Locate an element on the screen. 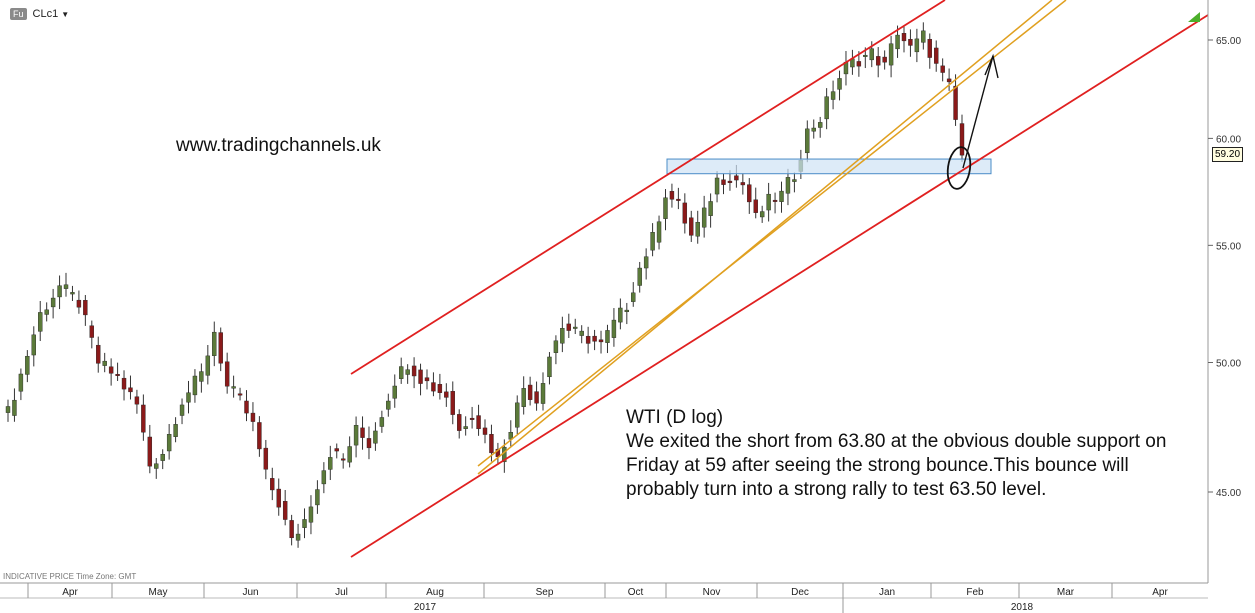 The width and height of the screenshot is (1255, 613). futures-badge: Fu is located at coordinates (18, 14).